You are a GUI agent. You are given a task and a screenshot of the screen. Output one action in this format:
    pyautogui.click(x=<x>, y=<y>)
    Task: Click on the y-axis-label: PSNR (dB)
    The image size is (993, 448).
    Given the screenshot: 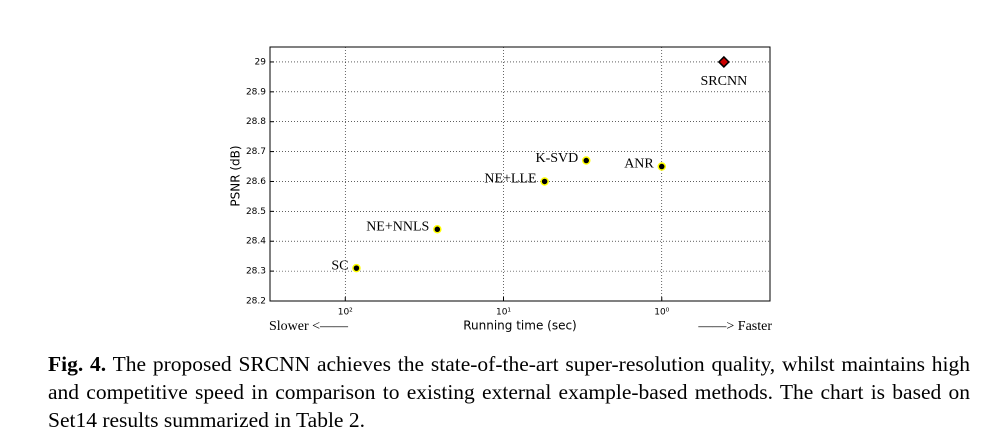 What is the action you would take?
    pyautogui.click(x=236, y=175)
    